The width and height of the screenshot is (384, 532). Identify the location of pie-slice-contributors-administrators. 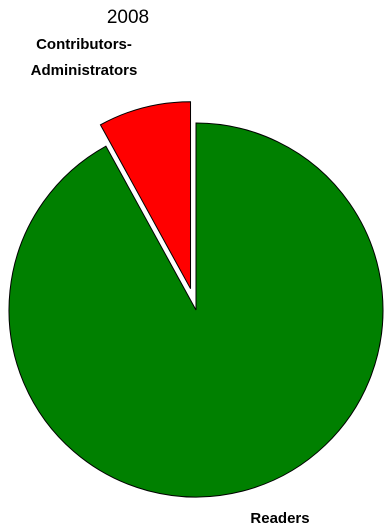
(145, 195).